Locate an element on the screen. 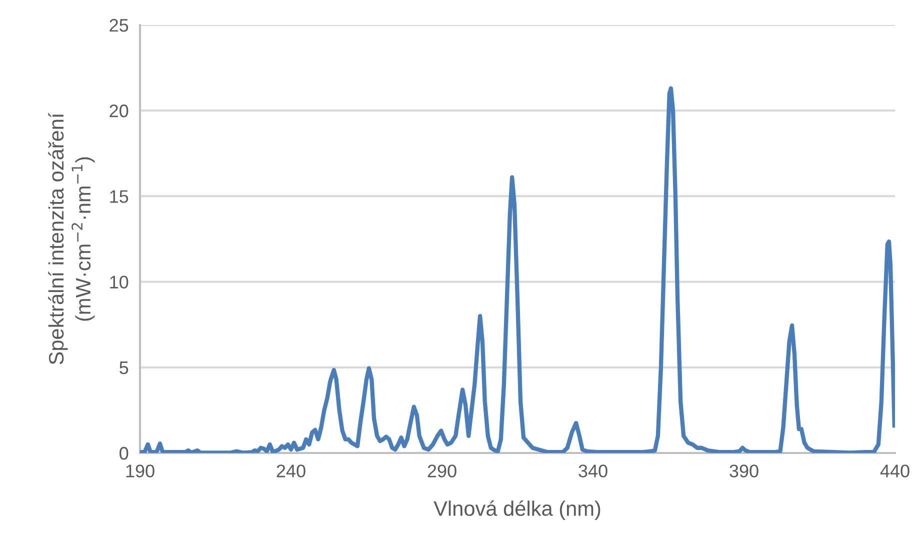 The width and height of the screenshot is (920, 538). x-tick-label: 340 is located at coordinates (593, 471).